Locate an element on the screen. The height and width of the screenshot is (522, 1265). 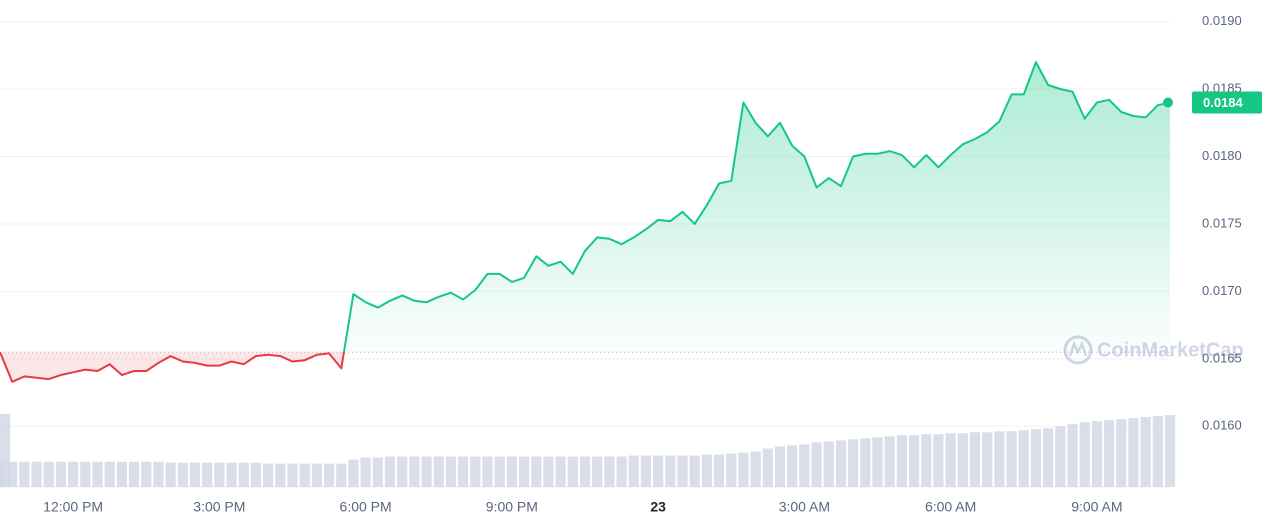
y-tick-label: 0.0190 is located at coordinates (1222, 20).